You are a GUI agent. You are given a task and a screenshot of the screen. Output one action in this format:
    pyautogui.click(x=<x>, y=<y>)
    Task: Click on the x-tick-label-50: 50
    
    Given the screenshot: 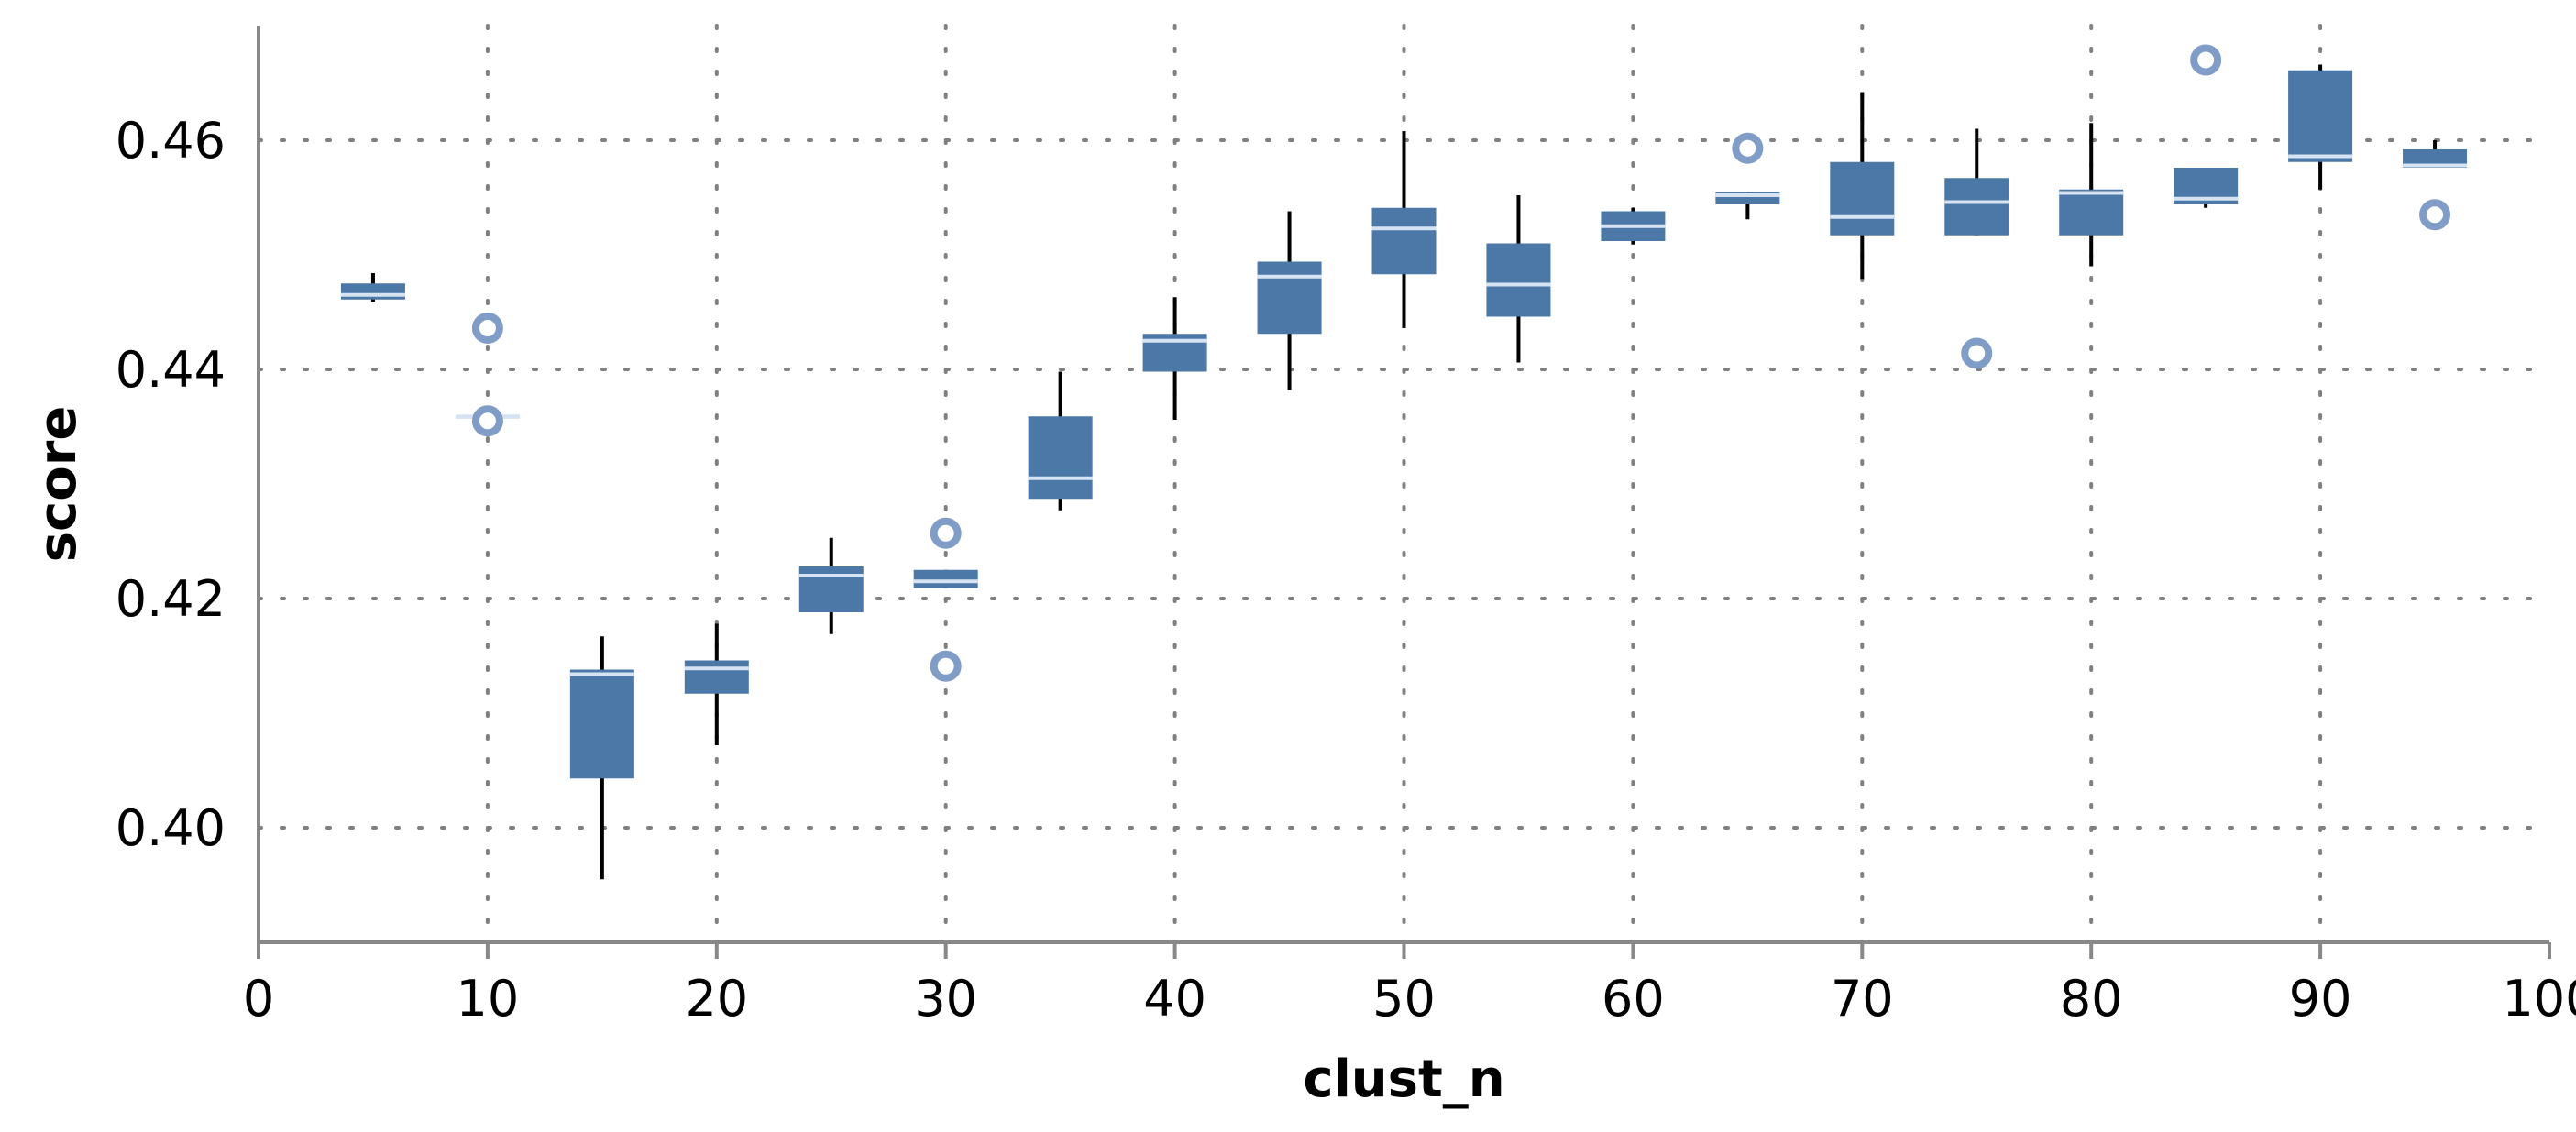 What is the action you would take?
    pyautogui.click(x=1404, y=999)
    